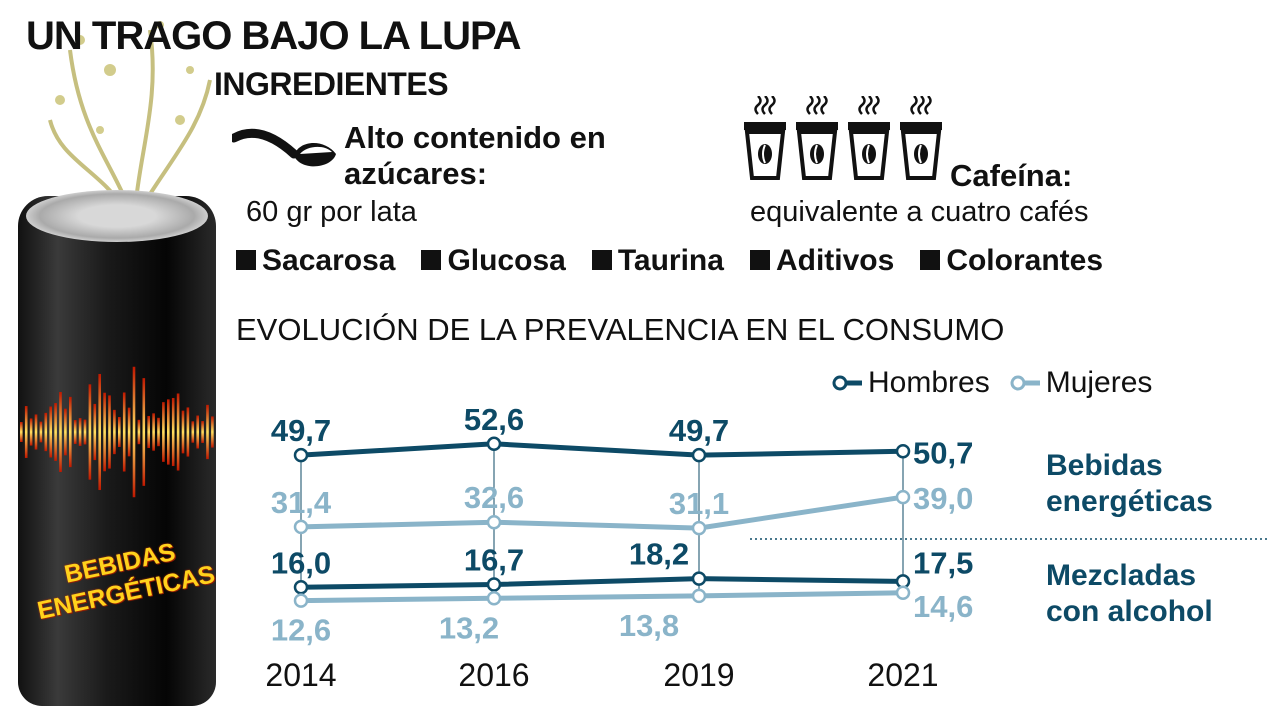 This screenshot has width=1280, height=720. Describe the element at coordinates (843, 139) in the screenshot. I see `coffee-cups` at that location.